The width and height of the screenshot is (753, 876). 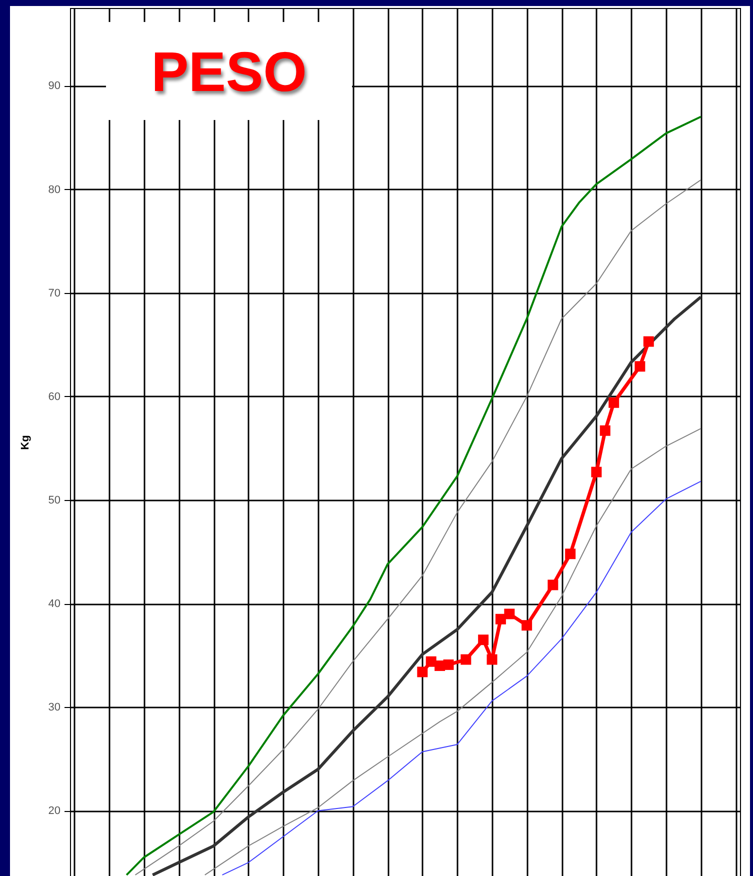 I want to click on y-tick-label: 80, so click(x=54, y=190).